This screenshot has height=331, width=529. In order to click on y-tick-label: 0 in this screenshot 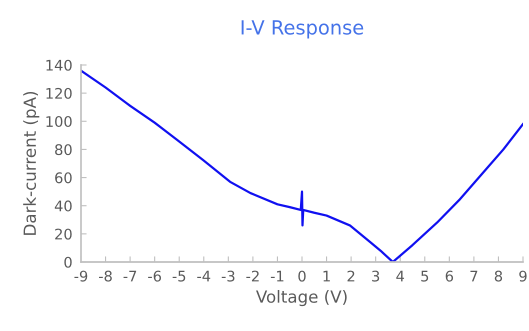, I will do `click(68, 262)`.